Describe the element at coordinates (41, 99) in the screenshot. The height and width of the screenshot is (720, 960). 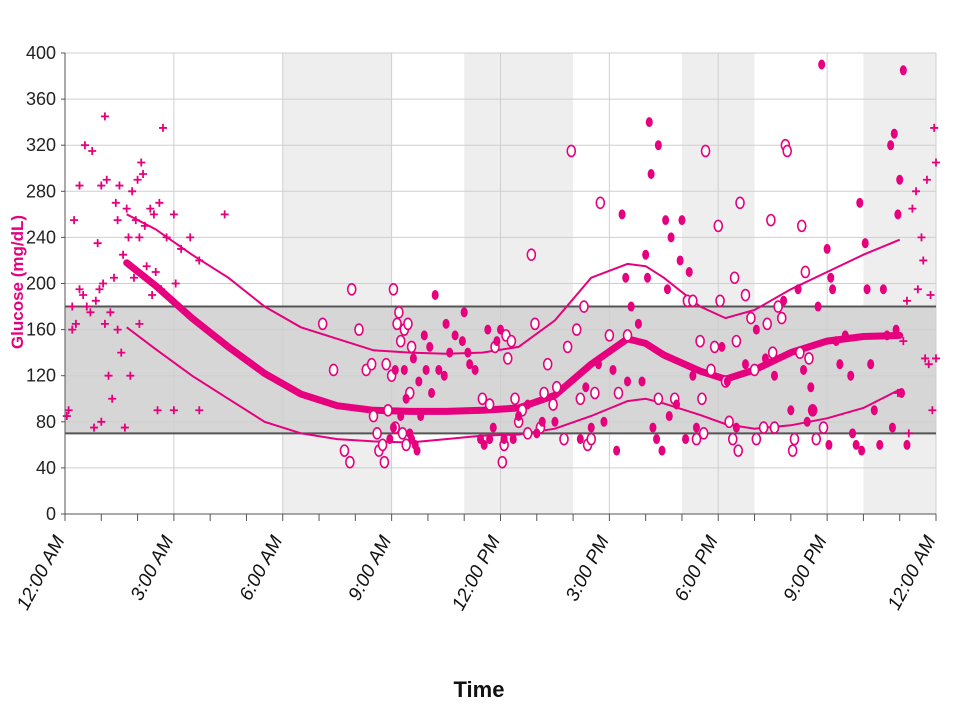
I see `y-tick-label: 360` at that location.